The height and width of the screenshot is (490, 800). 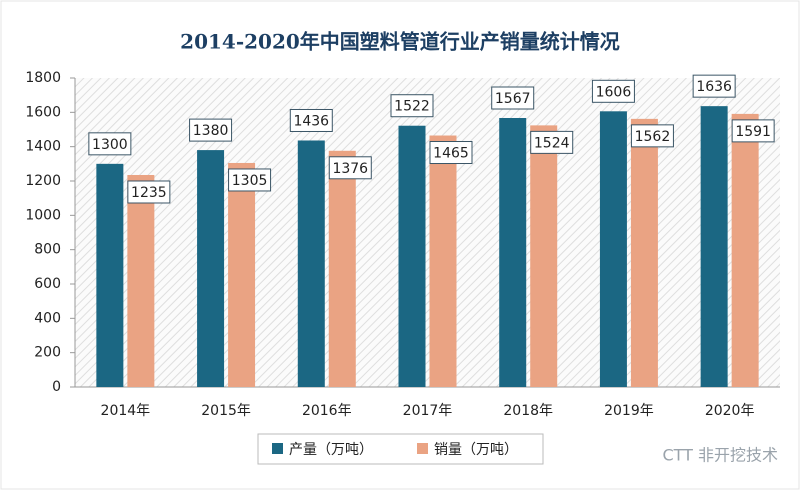 I want to click on x-tick-label: 2020年, so click(x=730, y=411).